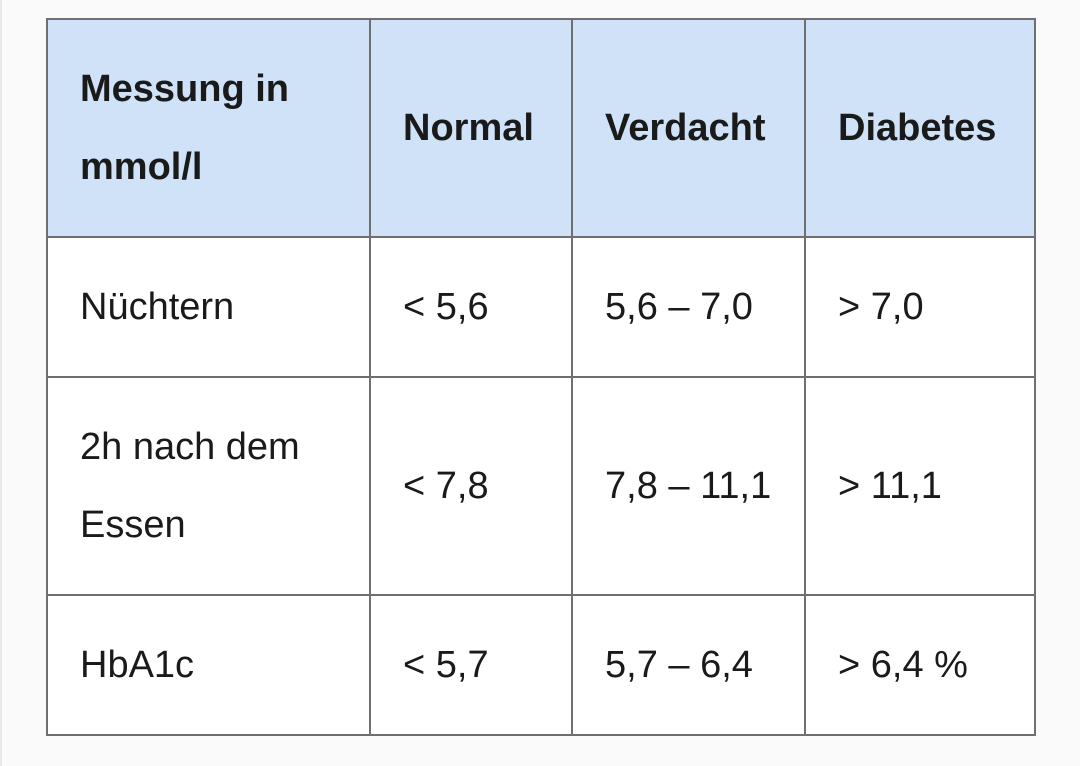 The image size is (1080, 766). I want to click on cell-suspicion: 5,6 – 7,0, so click(688, 307).